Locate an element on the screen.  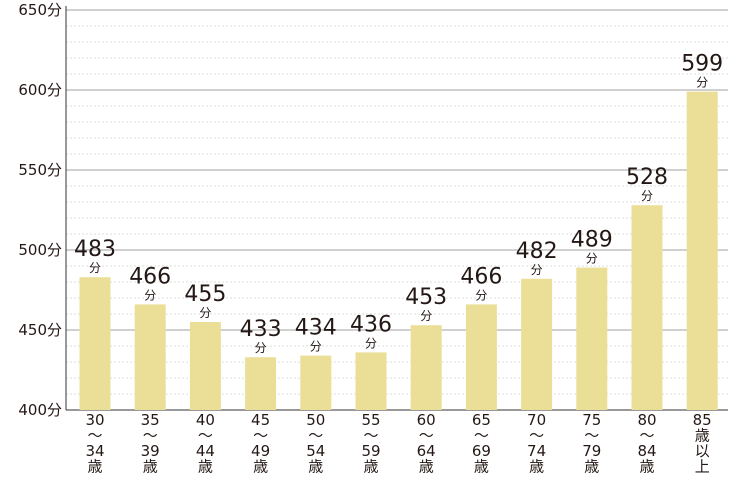
data-label: 436 is located at coordinates (371, 324).